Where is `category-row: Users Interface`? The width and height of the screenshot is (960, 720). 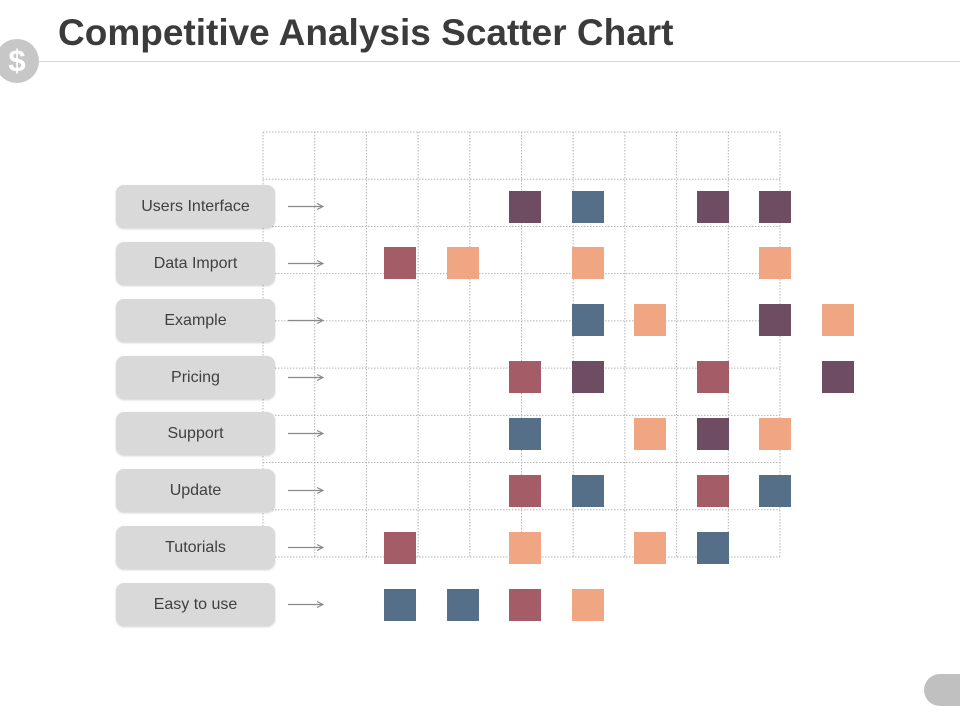 category-row: Users Interface is located at coordinates (221, 206).